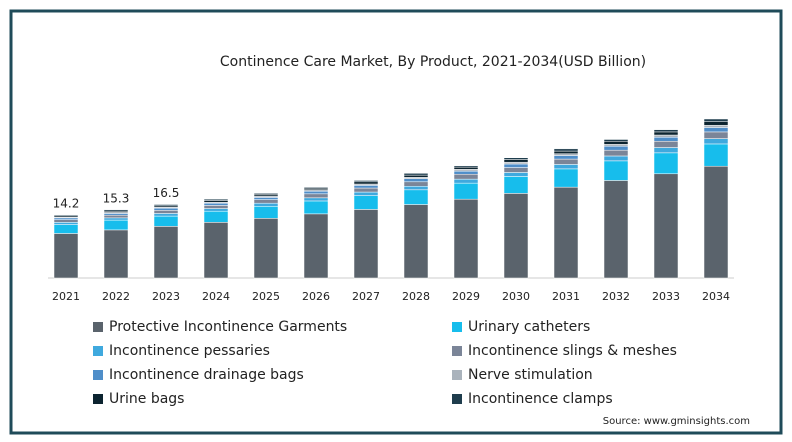  Describe the element at coordinates (266, 296) in the screenshot. I see `x-tick-label: 2025` at that location.